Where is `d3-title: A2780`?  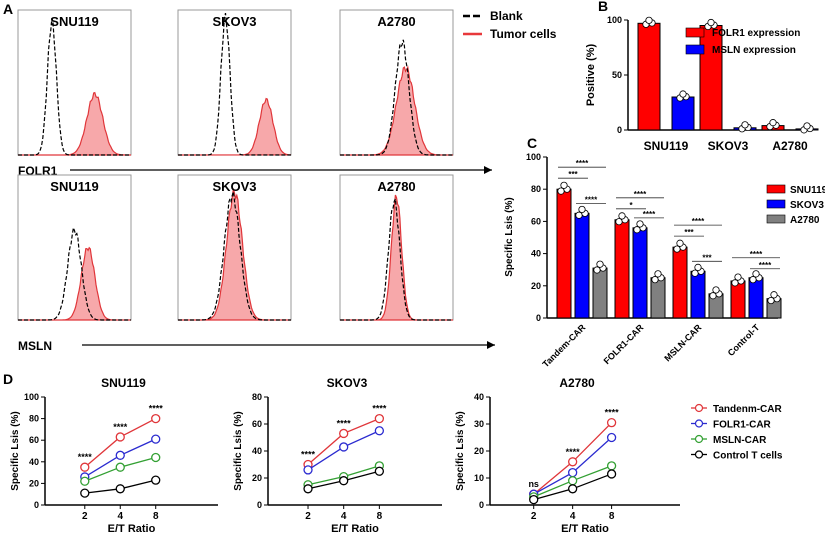 d3-title: A2780 is located at coordinates (577, 383).